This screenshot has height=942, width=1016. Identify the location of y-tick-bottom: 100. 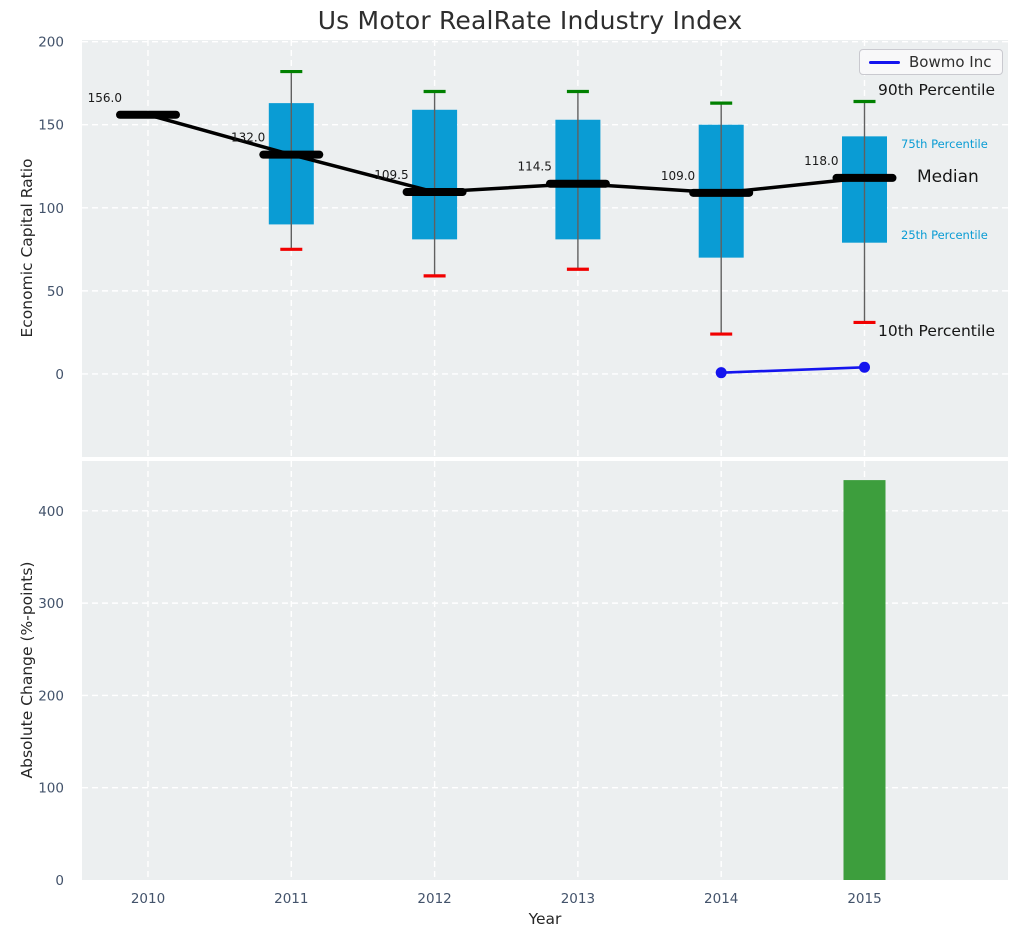
(51, 789).